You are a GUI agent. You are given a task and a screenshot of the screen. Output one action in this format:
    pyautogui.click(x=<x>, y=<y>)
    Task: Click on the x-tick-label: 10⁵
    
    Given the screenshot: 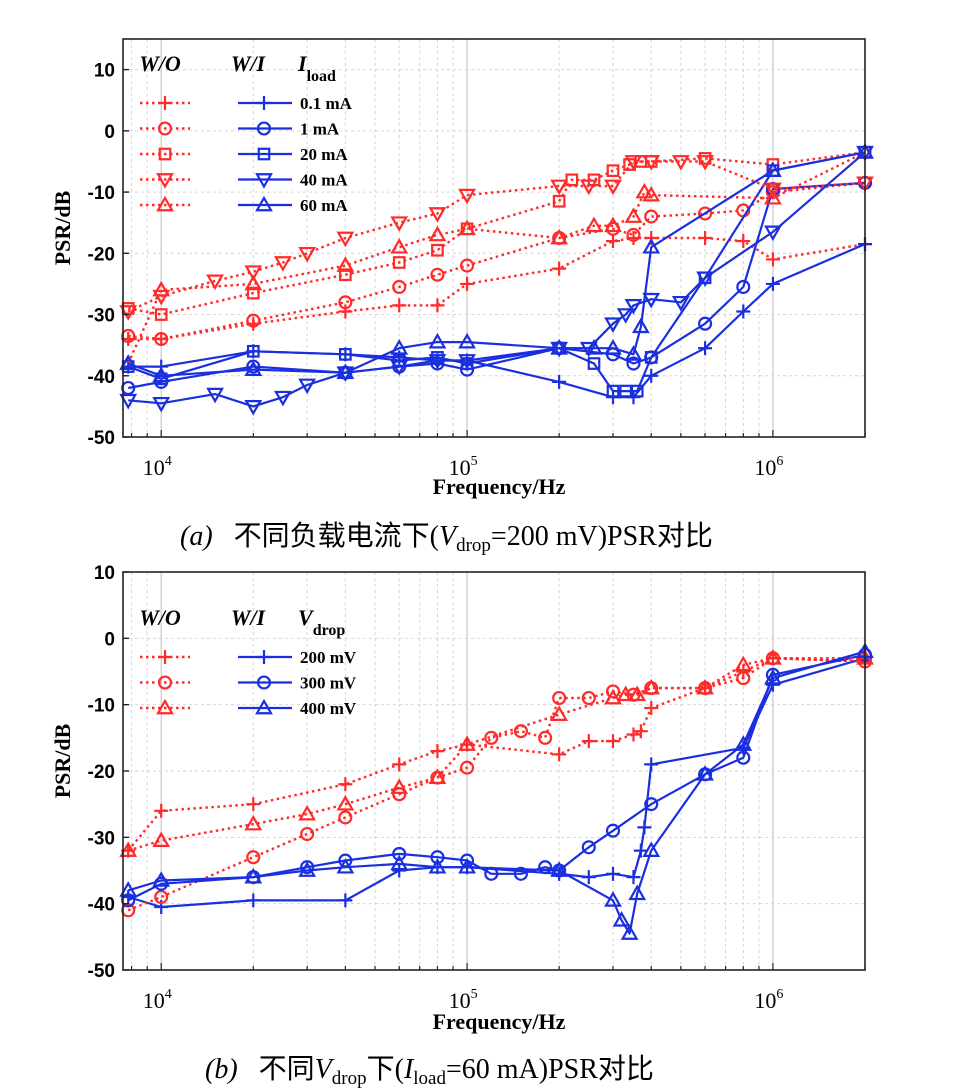 What is the action you would take?
    pyautogui.click(x=463, y=1000)
    